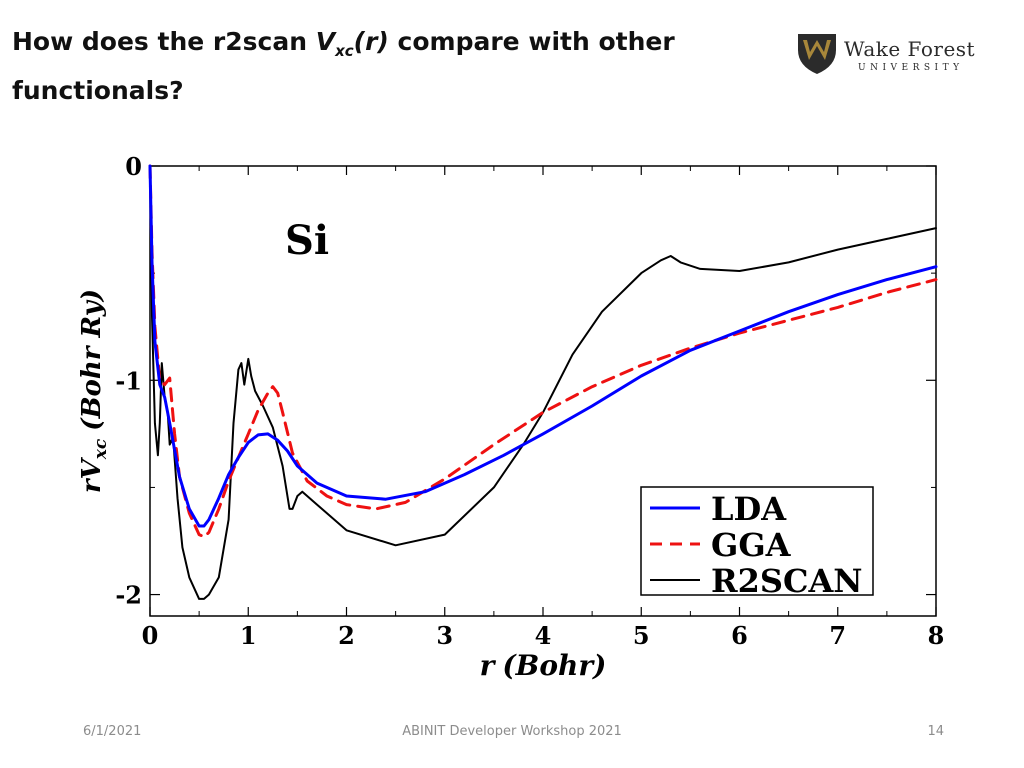  I want to click on legend-label-lda: LDA, so click(749, 509).